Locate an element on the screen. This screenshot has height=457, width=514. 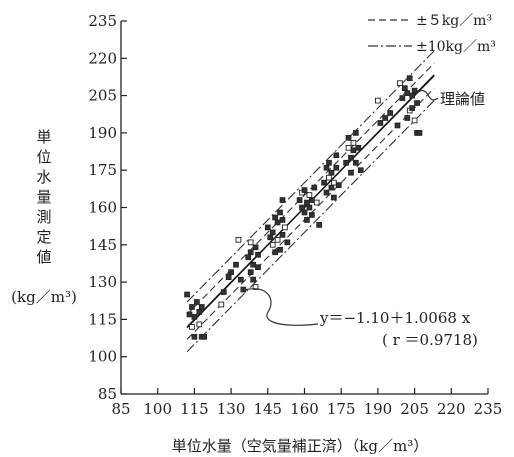
x-tick-label: 175 is located at coordinates (341, 409).